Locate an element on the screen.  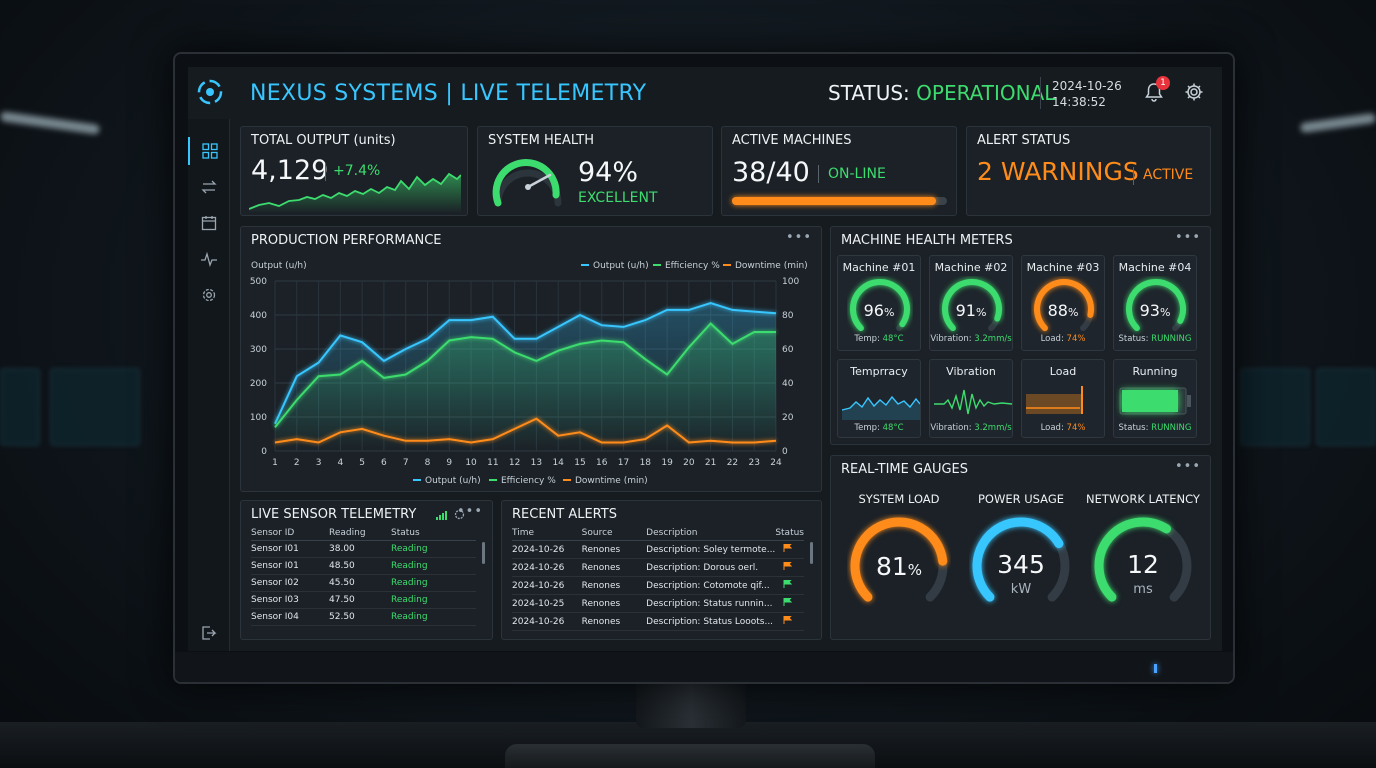
x-tick-label: 7 is located at coordinates (406, 463).